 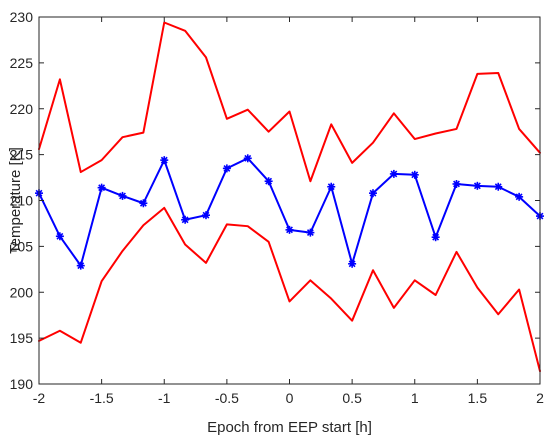 I want to click on y-tick-label: 225, so click(x=22, y=63).